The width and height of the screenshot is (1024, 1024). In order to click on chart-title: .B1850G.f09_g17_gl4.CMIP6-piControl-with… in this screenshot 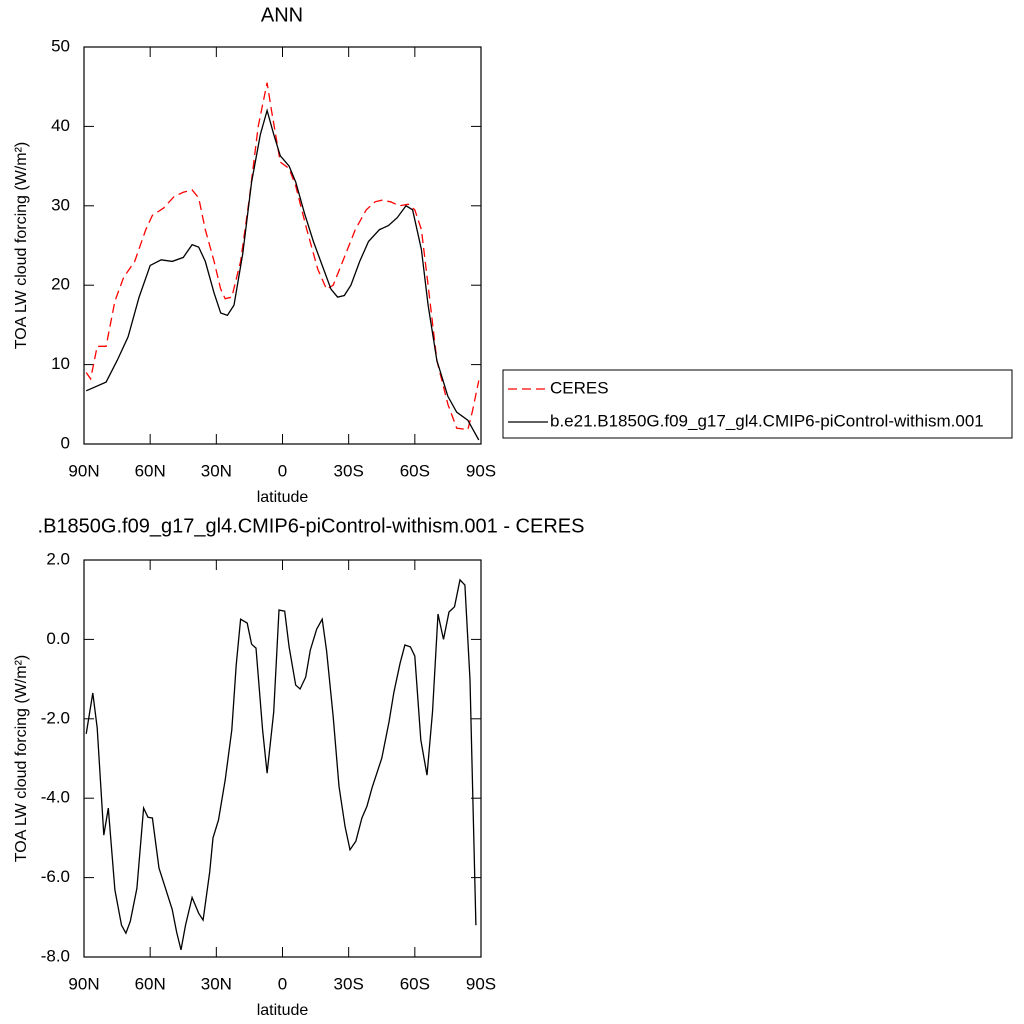, I will do `click(311, 526)`.